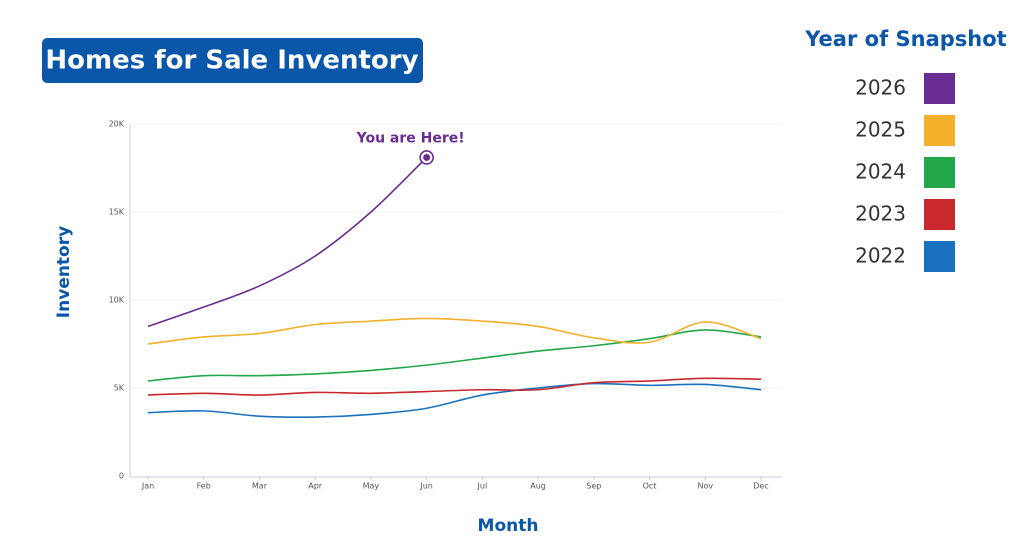  I want to click on title-box, so click(232, 60).